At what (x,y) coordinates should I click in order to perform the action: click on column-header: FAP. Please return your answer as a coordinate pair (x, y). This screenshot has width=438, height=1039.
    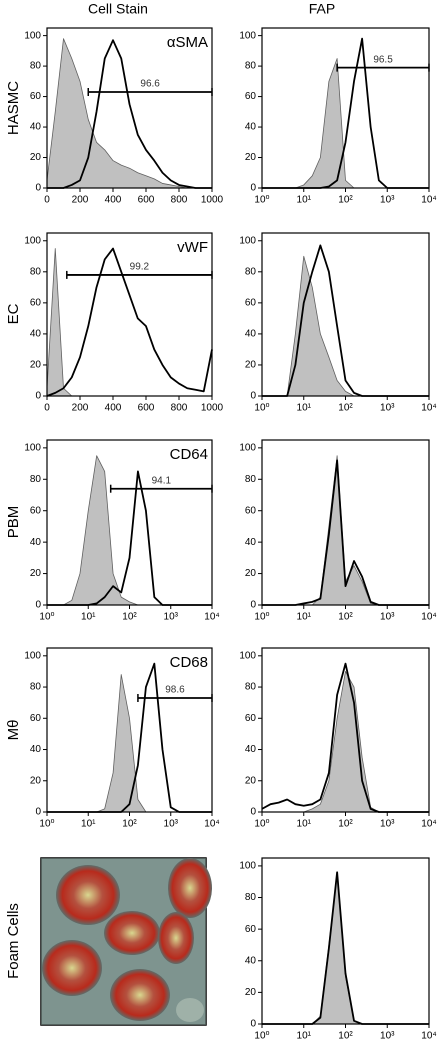
    Looking at the image, I should click on (322, 9).